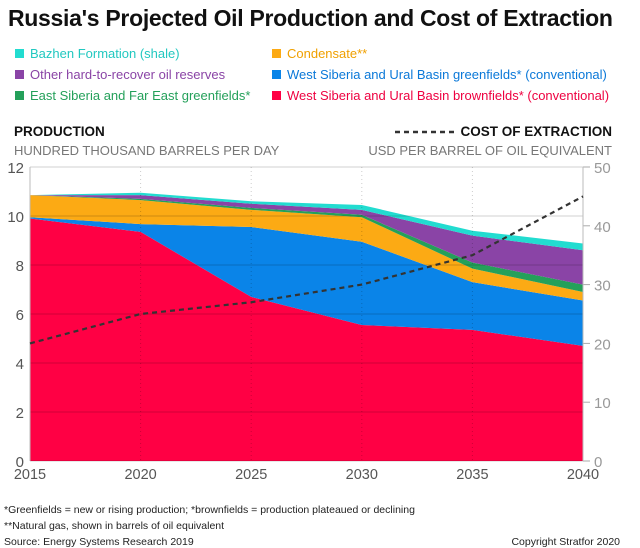 The width and height of the screenshot is (640, 548). What do you see at coordinates (565, 542) in the screenshot?
I see `copyright: Copyright Stratfor 2020` at bounding box center [565, 542].